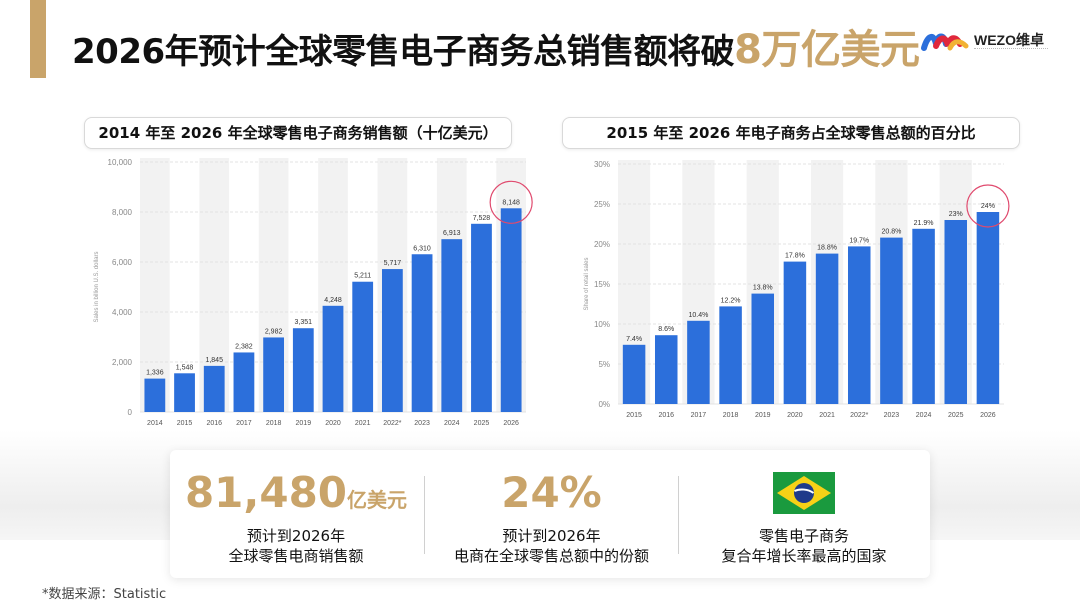 The width and height of the screenshot is (1080, 609). What do you see at coordinates (698, 315) in the screenshot?
I see `bar-value-label: 10.4%` at bounding box center [698, 315].